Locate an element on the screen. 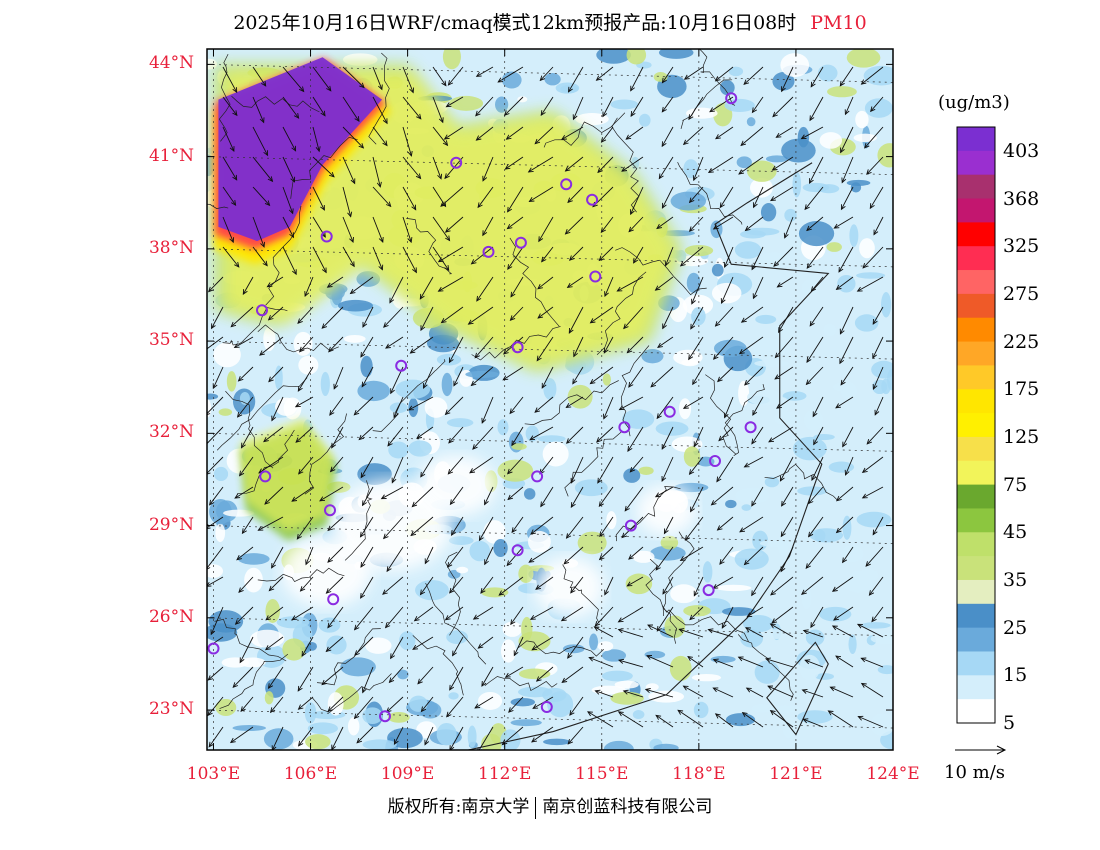 The width and height of the screenshot is (1100, 850). colorbar-label: 403 is located at coordinates (1021, 150).